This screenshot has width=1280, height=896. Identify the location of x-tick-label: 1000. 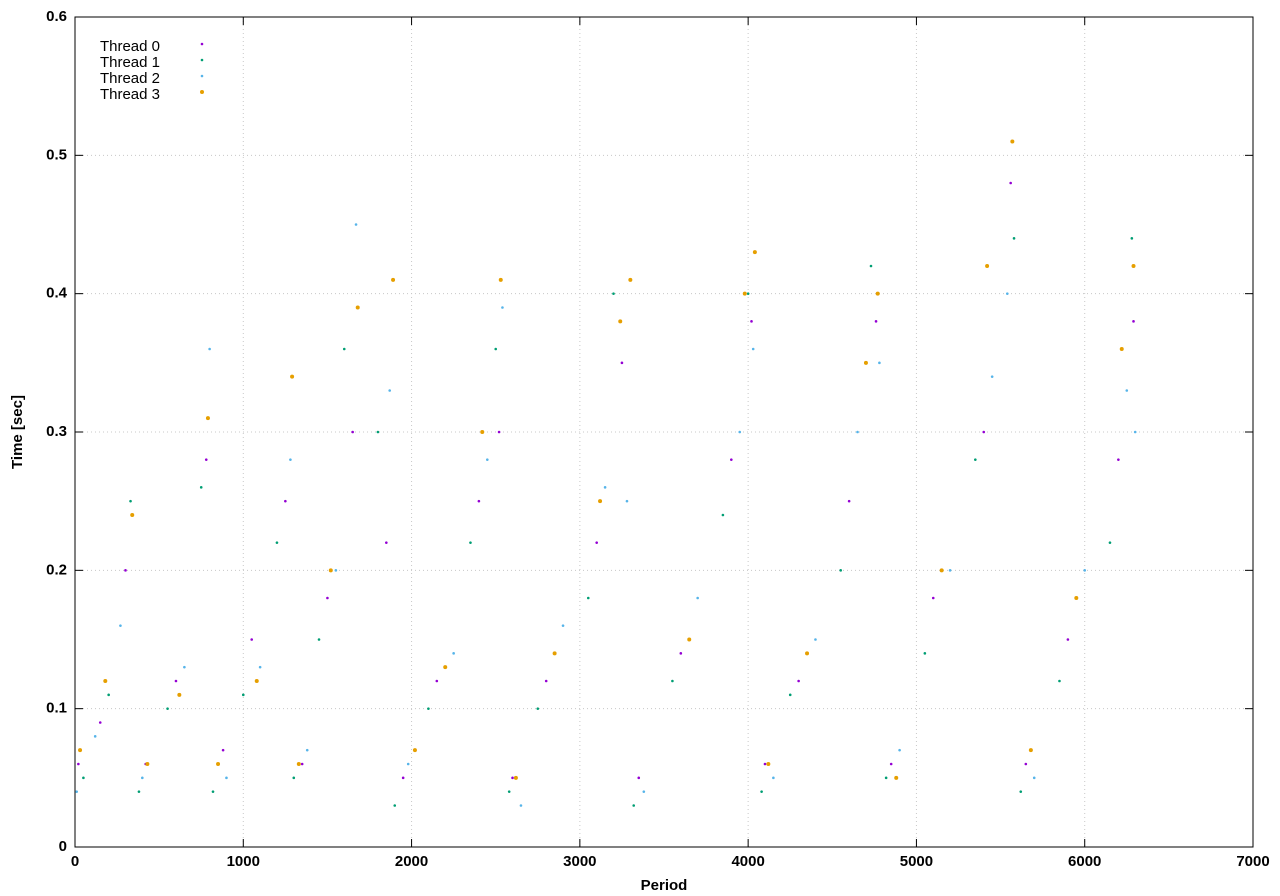
(243, 861).